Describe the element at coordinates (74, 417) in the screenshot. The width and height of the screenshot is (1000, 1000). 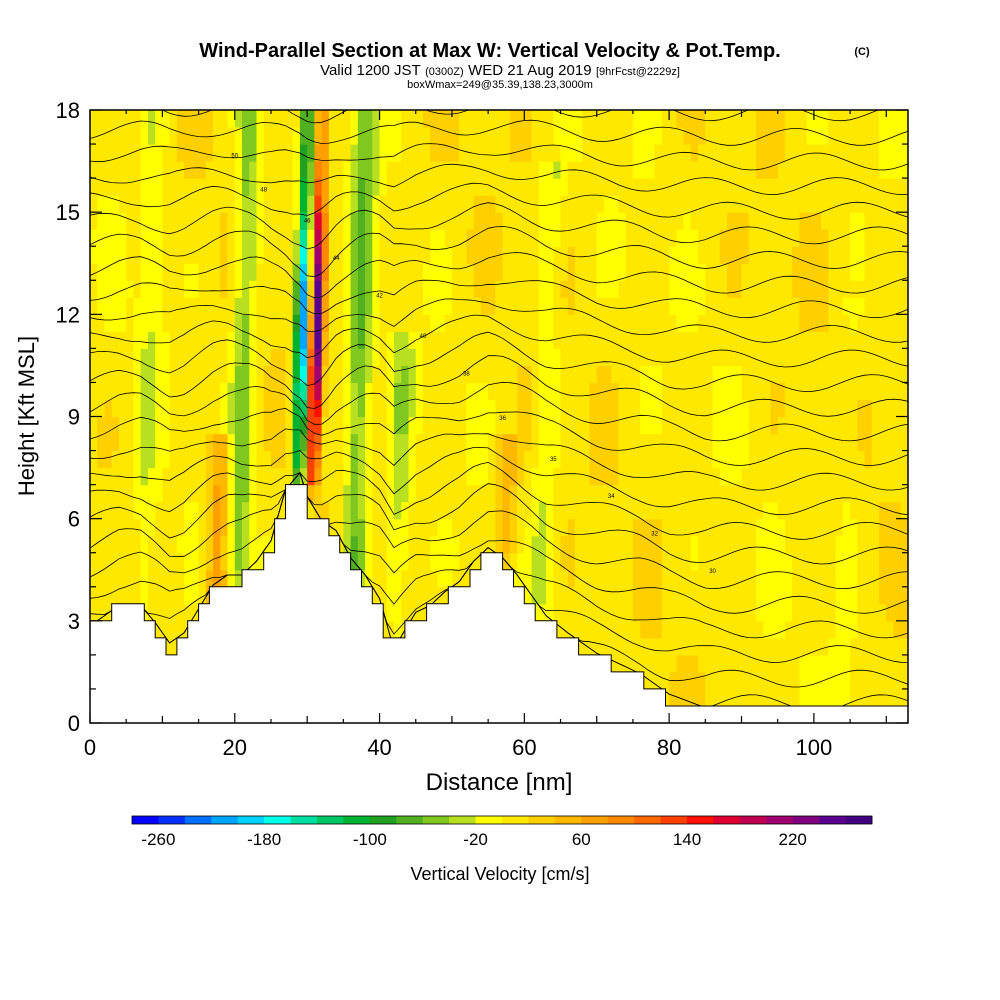
I see `y-tick-label: 9` at that location.